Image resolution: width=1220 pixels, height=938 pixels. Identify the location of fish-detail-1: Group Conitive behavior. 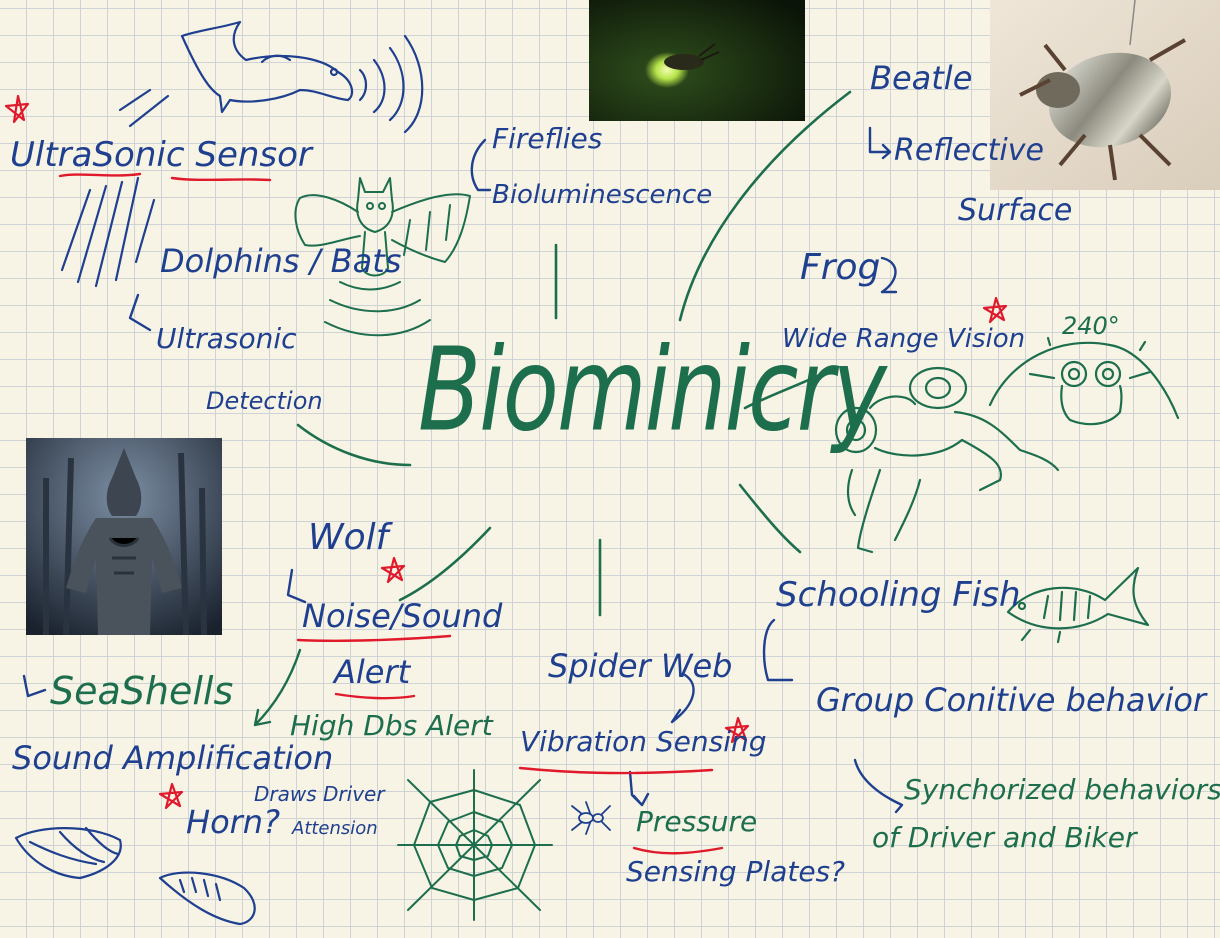
(1011, 700).